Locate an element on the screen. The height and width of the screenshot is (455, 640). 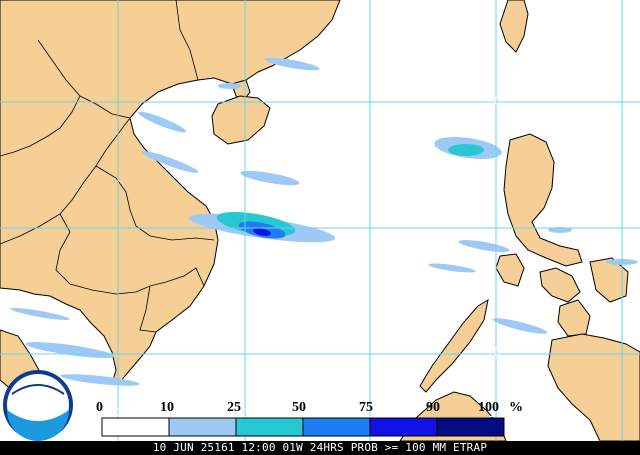
legend-tick-10: 10 is located at coordinates (167, 407).